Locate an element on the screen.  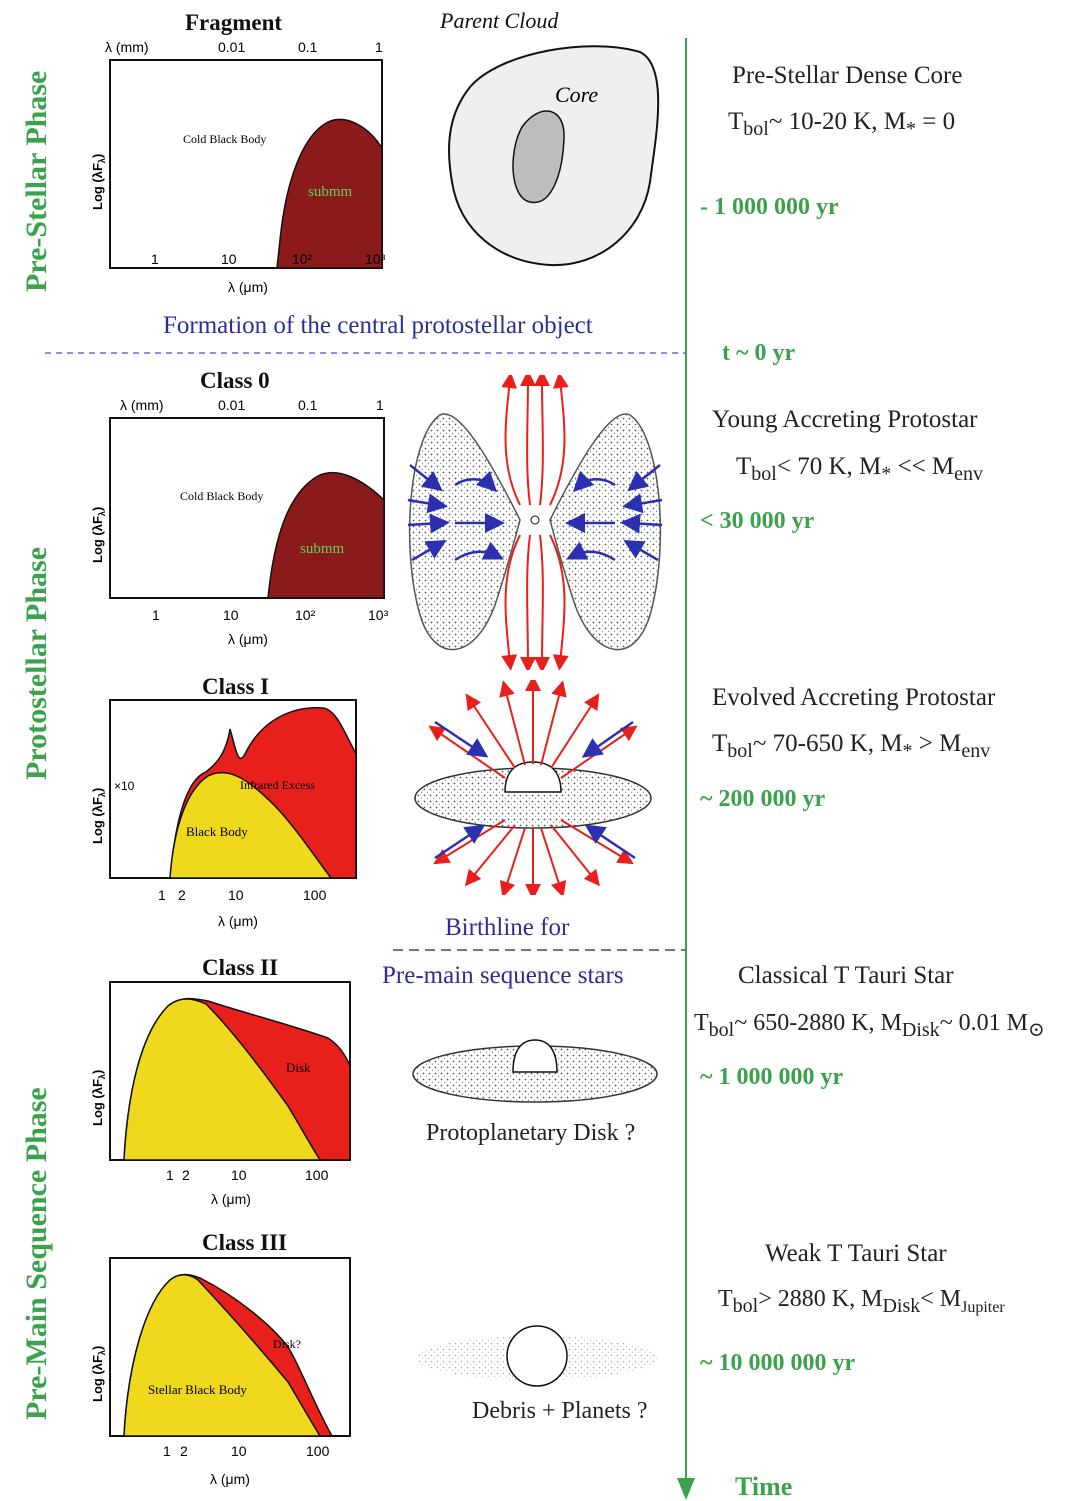
parent-cloud-label: Parent Cloud is located at coordinates (499, 21).